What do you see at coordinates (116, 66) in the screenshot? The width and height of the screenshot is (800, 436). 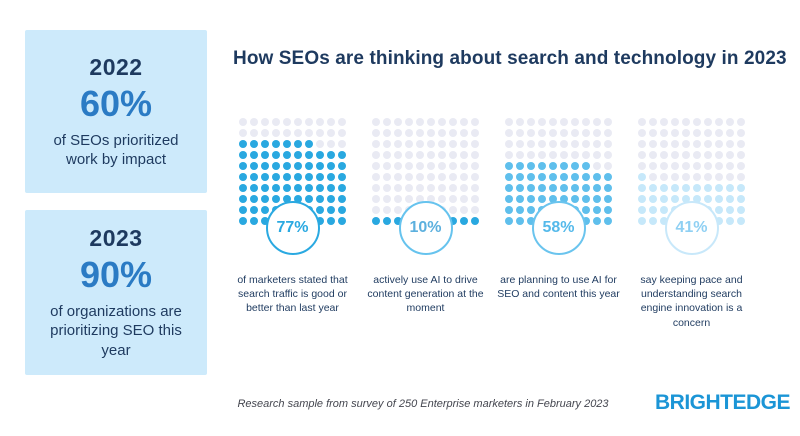 I see `stat-year: 2022` at bounding box center [116, 66].